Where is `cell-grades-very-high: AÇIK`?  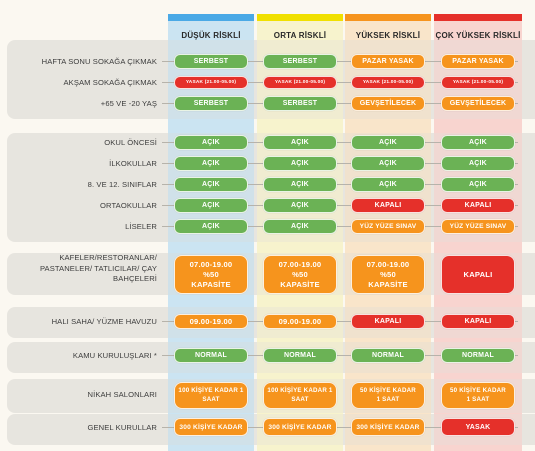
cell-grades-very-high: AÇIK is located at coordinates (478, 184).